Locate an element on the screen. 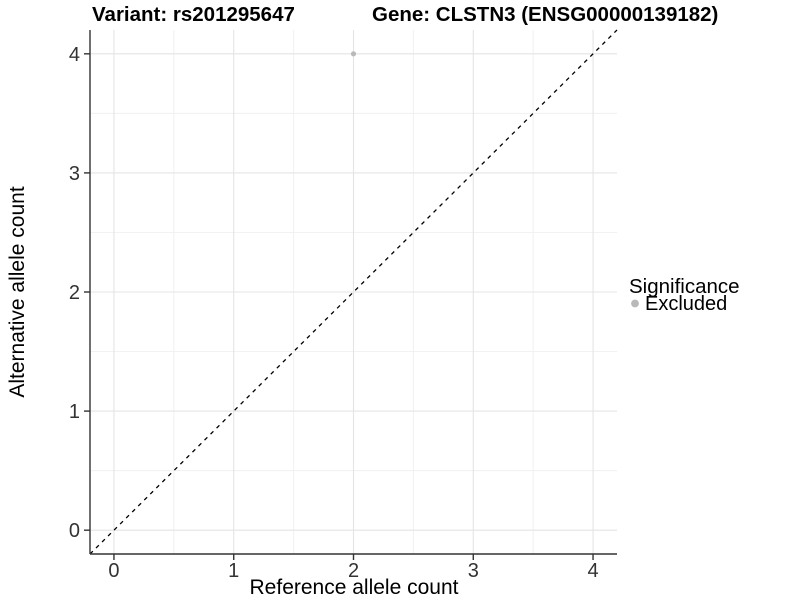 This screenshot has height=600, width=800. legend-entry-label: Excluded is located at coordinates (686, 304).